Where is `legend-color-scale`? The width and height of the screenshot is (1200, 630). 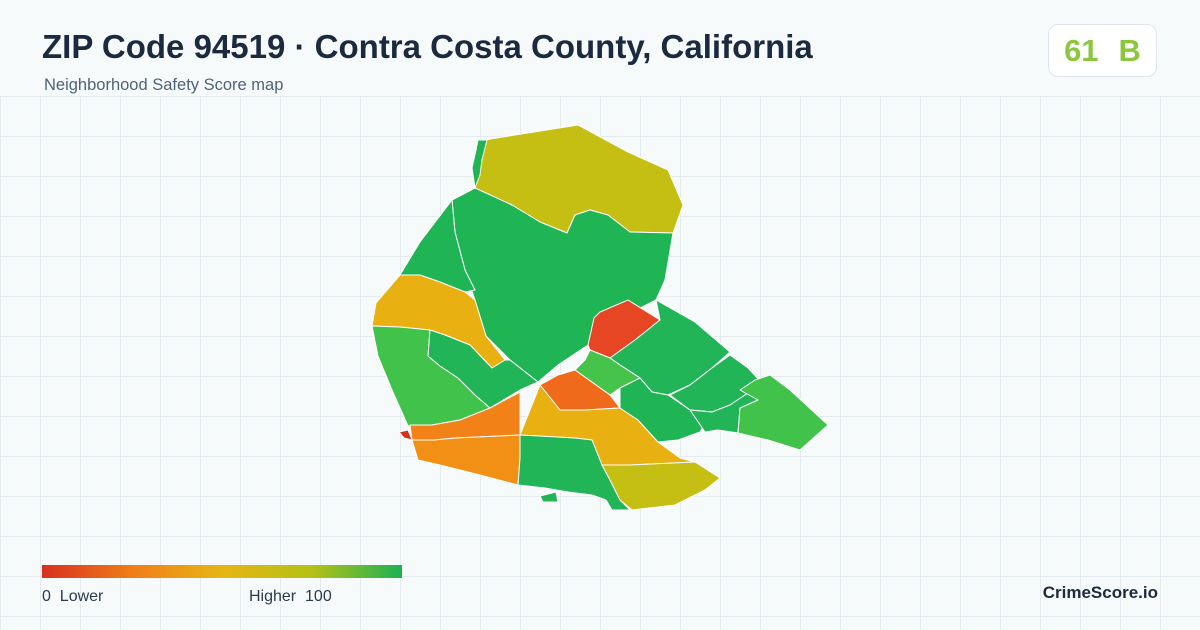
legend-color-scale is located at coordinates (222, 571).